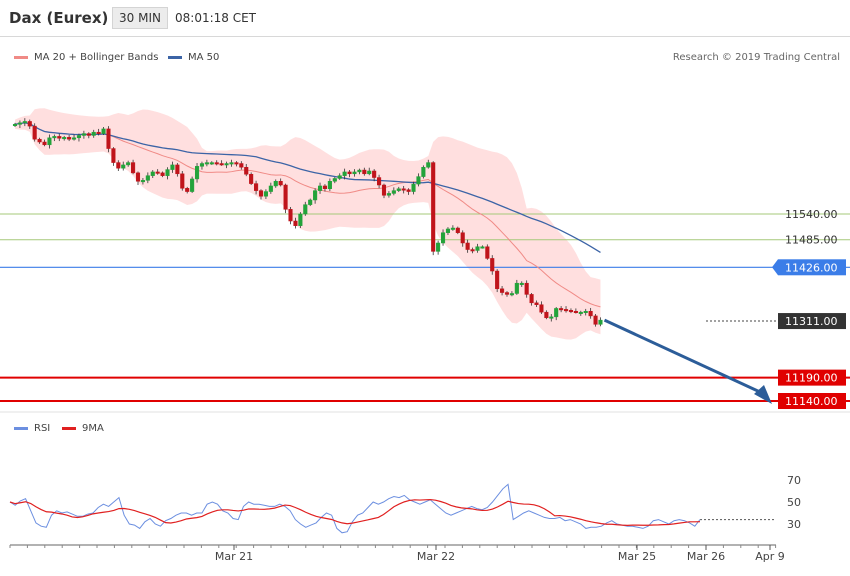  I want to click on rsi-tick-label: 50, so click(794, 502).